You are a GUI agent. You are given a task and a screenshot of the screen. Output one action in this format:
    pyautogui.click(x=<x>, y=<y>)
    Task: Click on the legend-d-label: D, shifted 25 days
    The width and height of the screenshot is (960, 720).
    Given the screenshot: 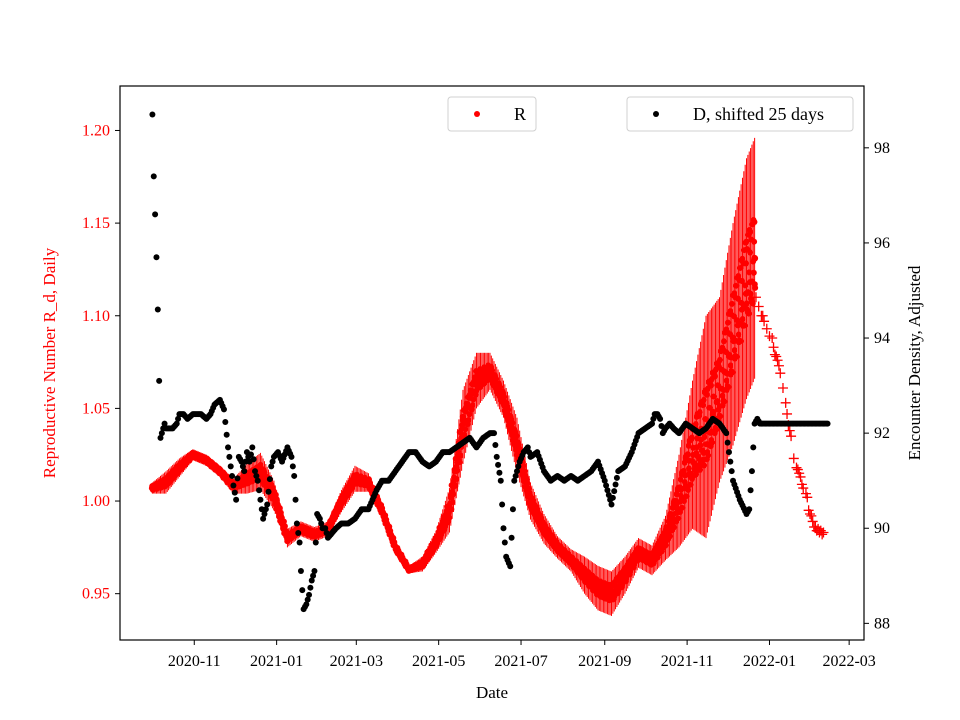 What is the action you would take?
    pyautogui.click(x=758, y=114)
    